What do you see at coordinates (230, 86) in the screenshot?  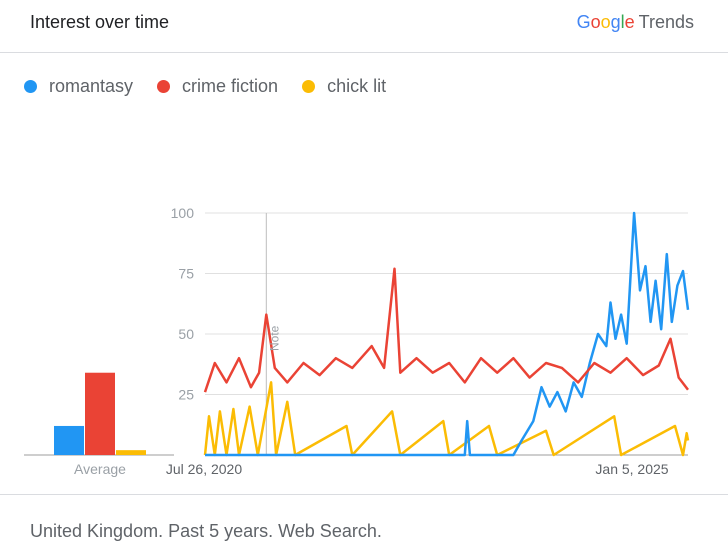 I see `legend-label: crime fiction` at bounding box center [230, 86].